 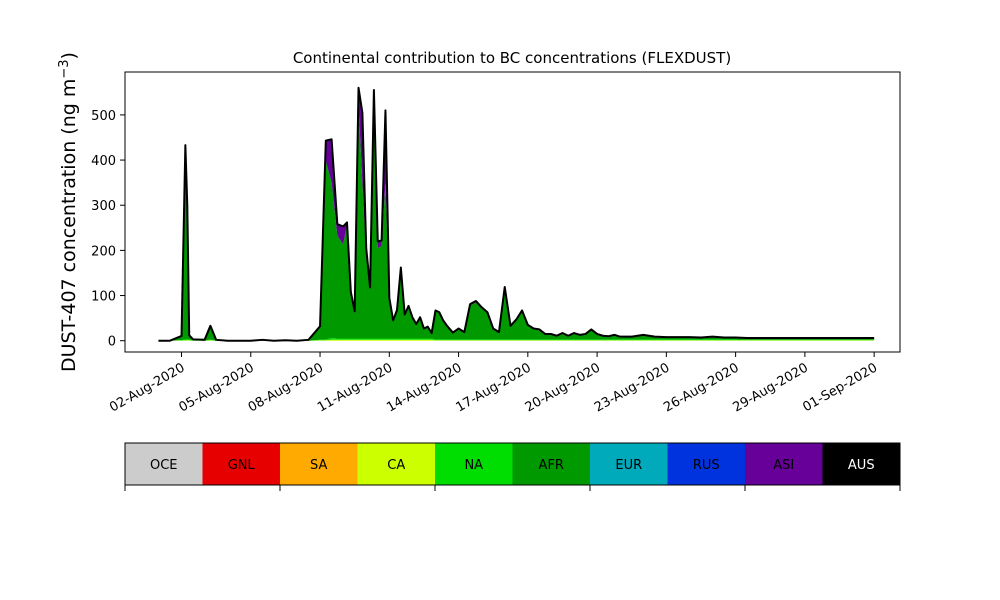 I want to click on legend-swatch-oce, so click(x=164, y=464).